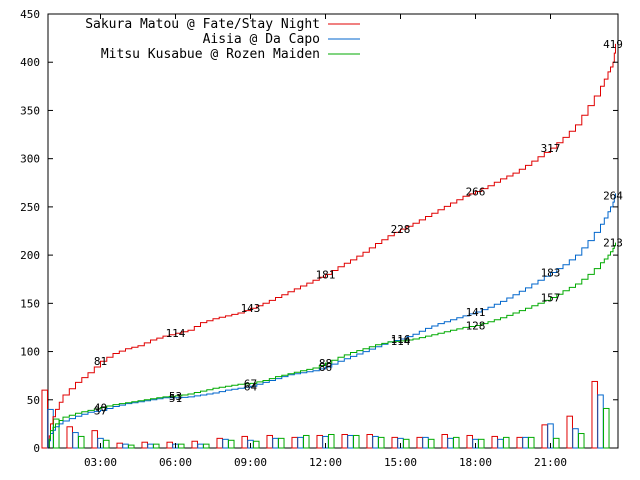 The height and width of the screenshot is (480, 640). I want to click on data-label: 114, so click(176, 333).